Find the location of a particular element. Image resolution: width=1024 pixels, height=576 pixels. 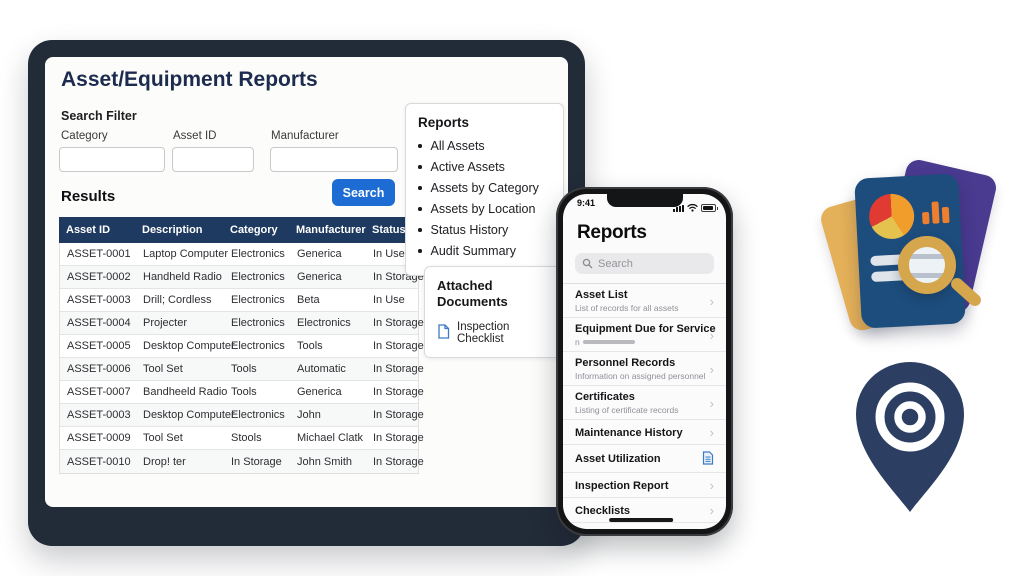

page-title: Asset/Equipment Reports is located at coordinates (189, 79).